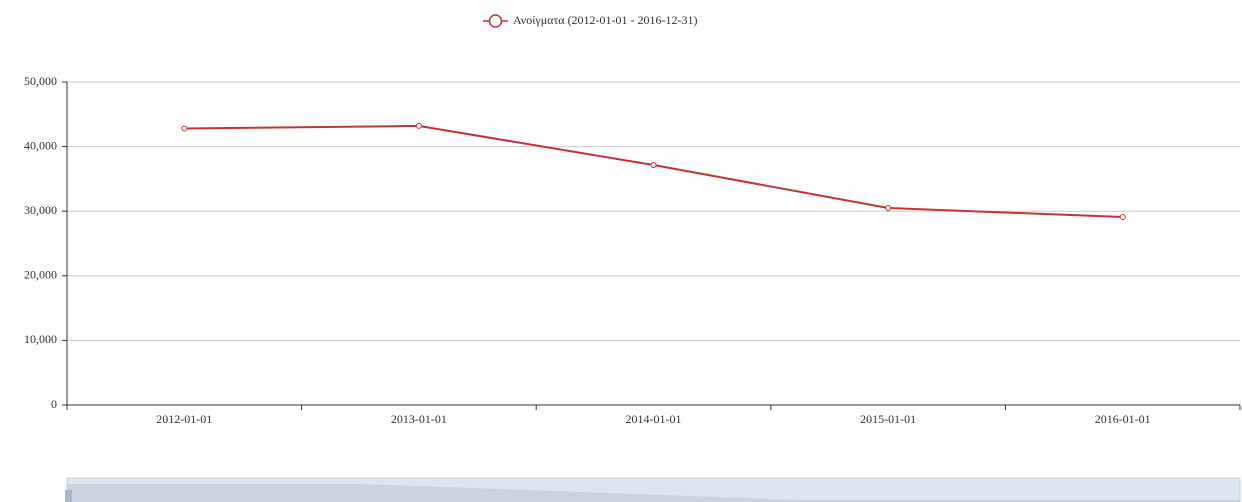  Describe the element at coordinates (40, 275) in the screenshot. I see `y-tick-label: 20,000` at that location.